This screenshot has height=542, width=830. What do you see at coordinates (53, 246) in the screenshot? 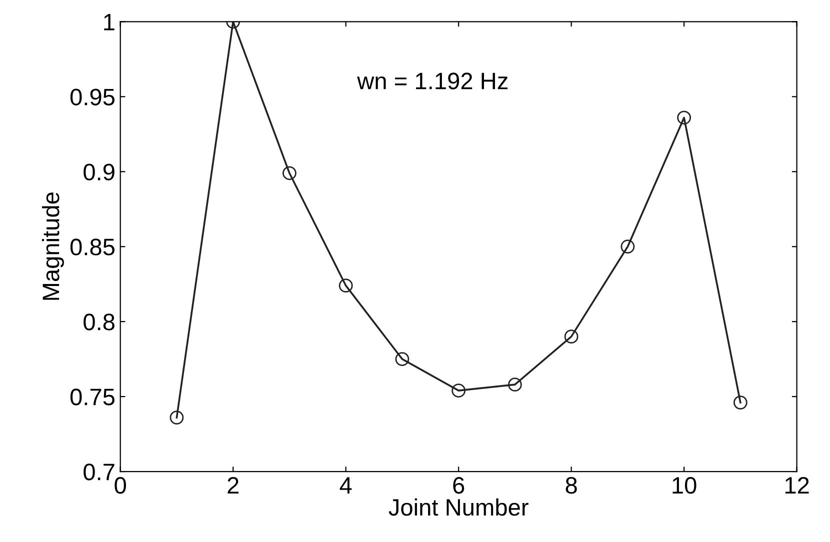
I see `y-axis-title: Magnitude` at bounding box center [53, 246].